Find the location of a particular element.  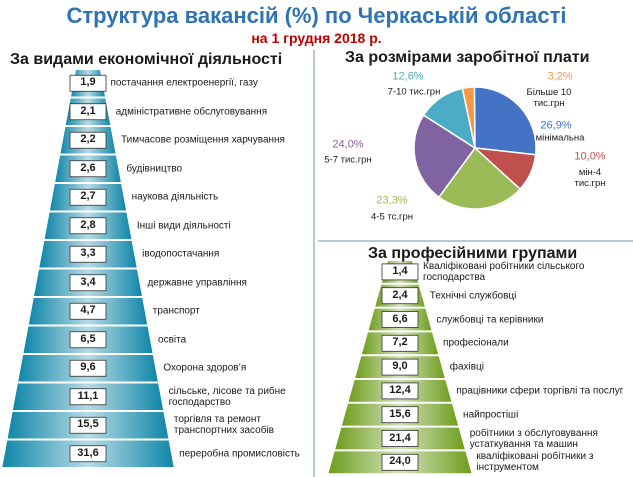

value-label: 12,4 is located at coordinates (400, 389).